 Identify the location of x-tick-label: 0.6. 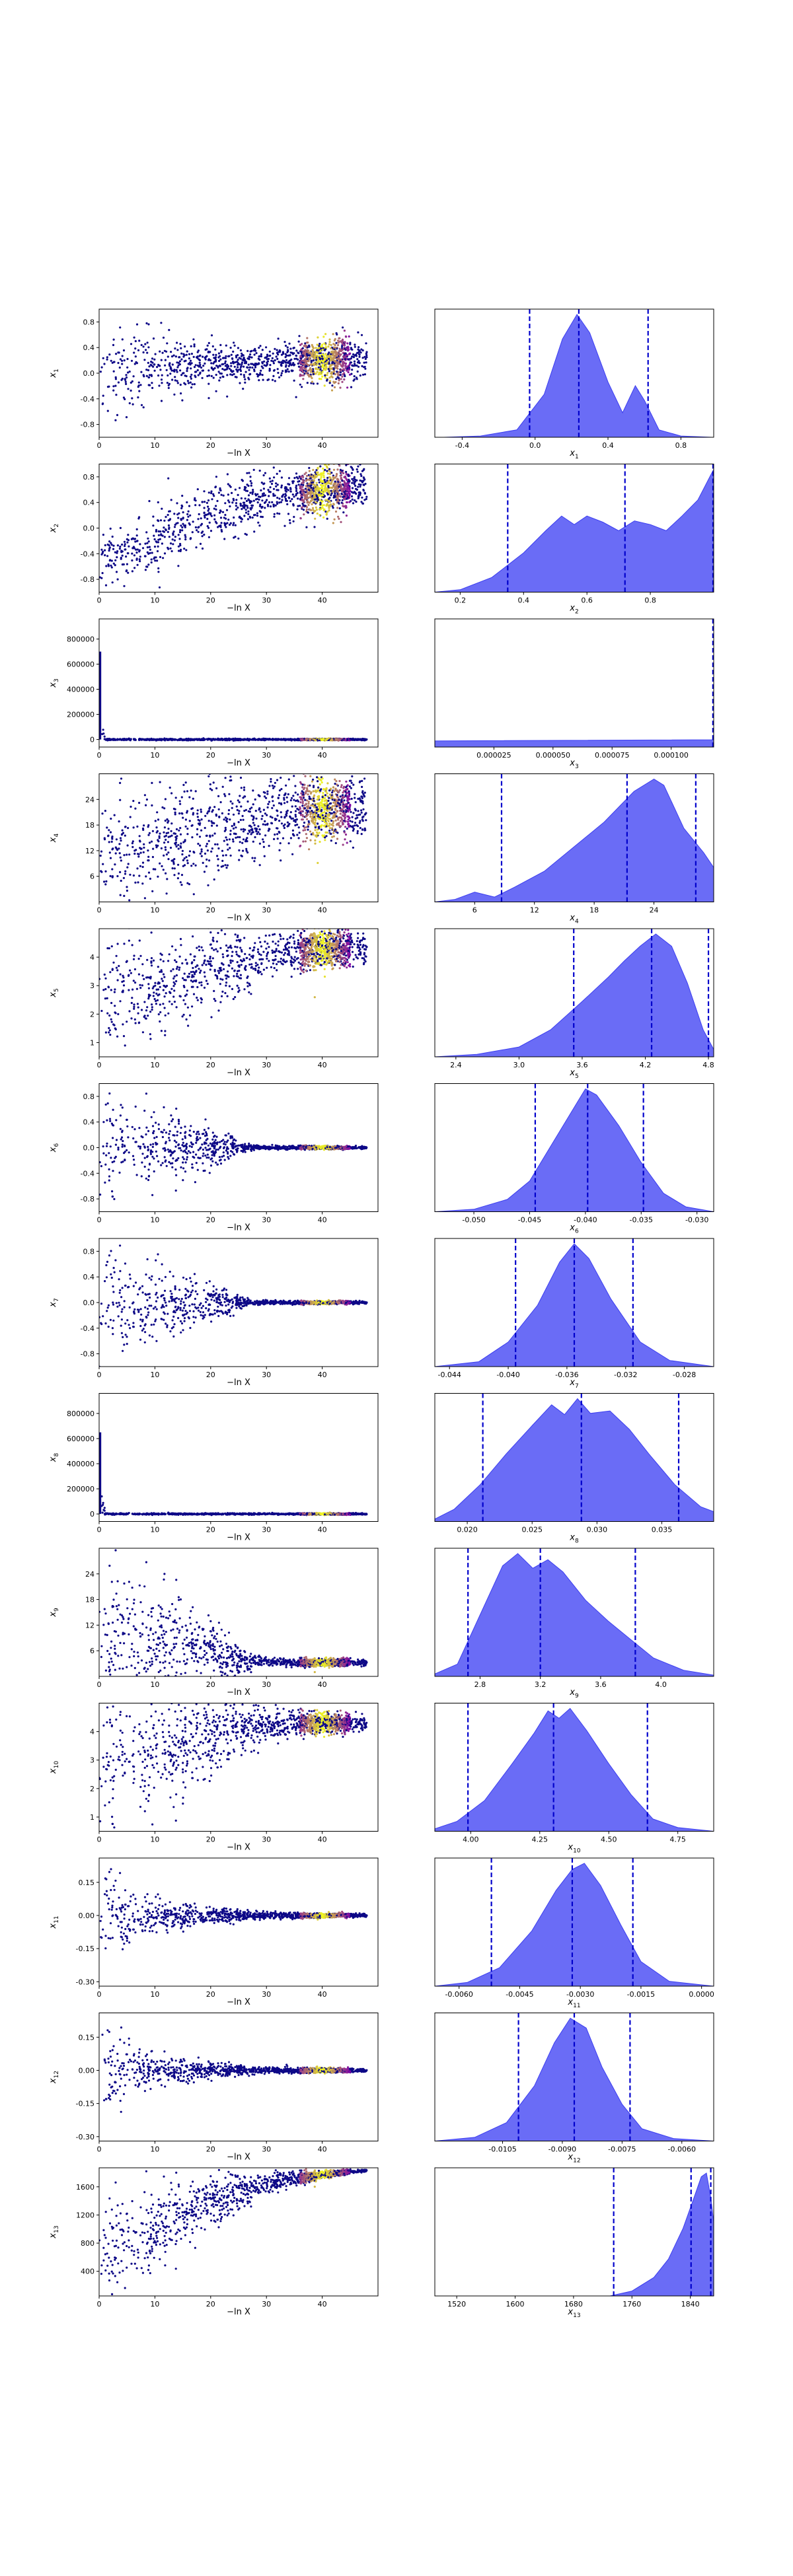
(587, 600).